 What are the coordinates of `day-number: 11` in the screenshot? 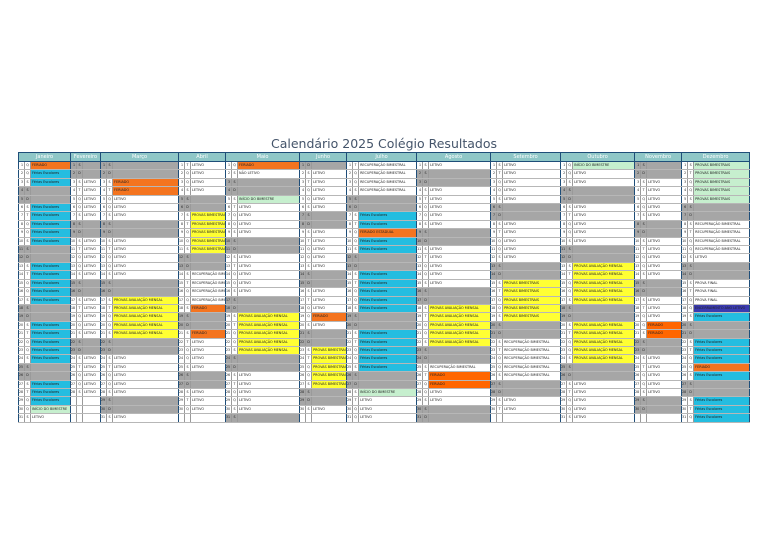 It's located at (302, 250).